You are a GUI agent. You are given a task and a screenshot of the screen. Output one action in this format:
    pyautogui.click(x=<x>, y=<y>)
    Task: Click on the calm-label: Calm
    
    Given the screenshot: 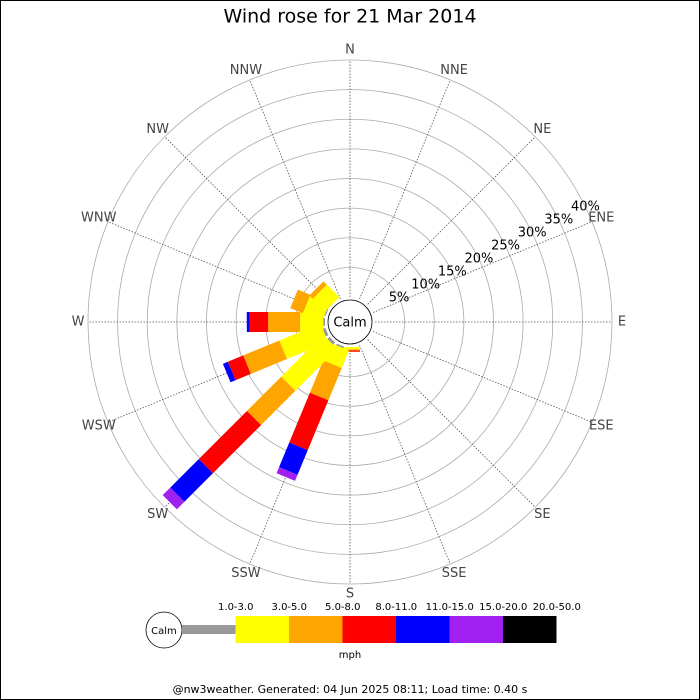 What is the action you would take?
    pyautogui.click(x=349, y=323)
    